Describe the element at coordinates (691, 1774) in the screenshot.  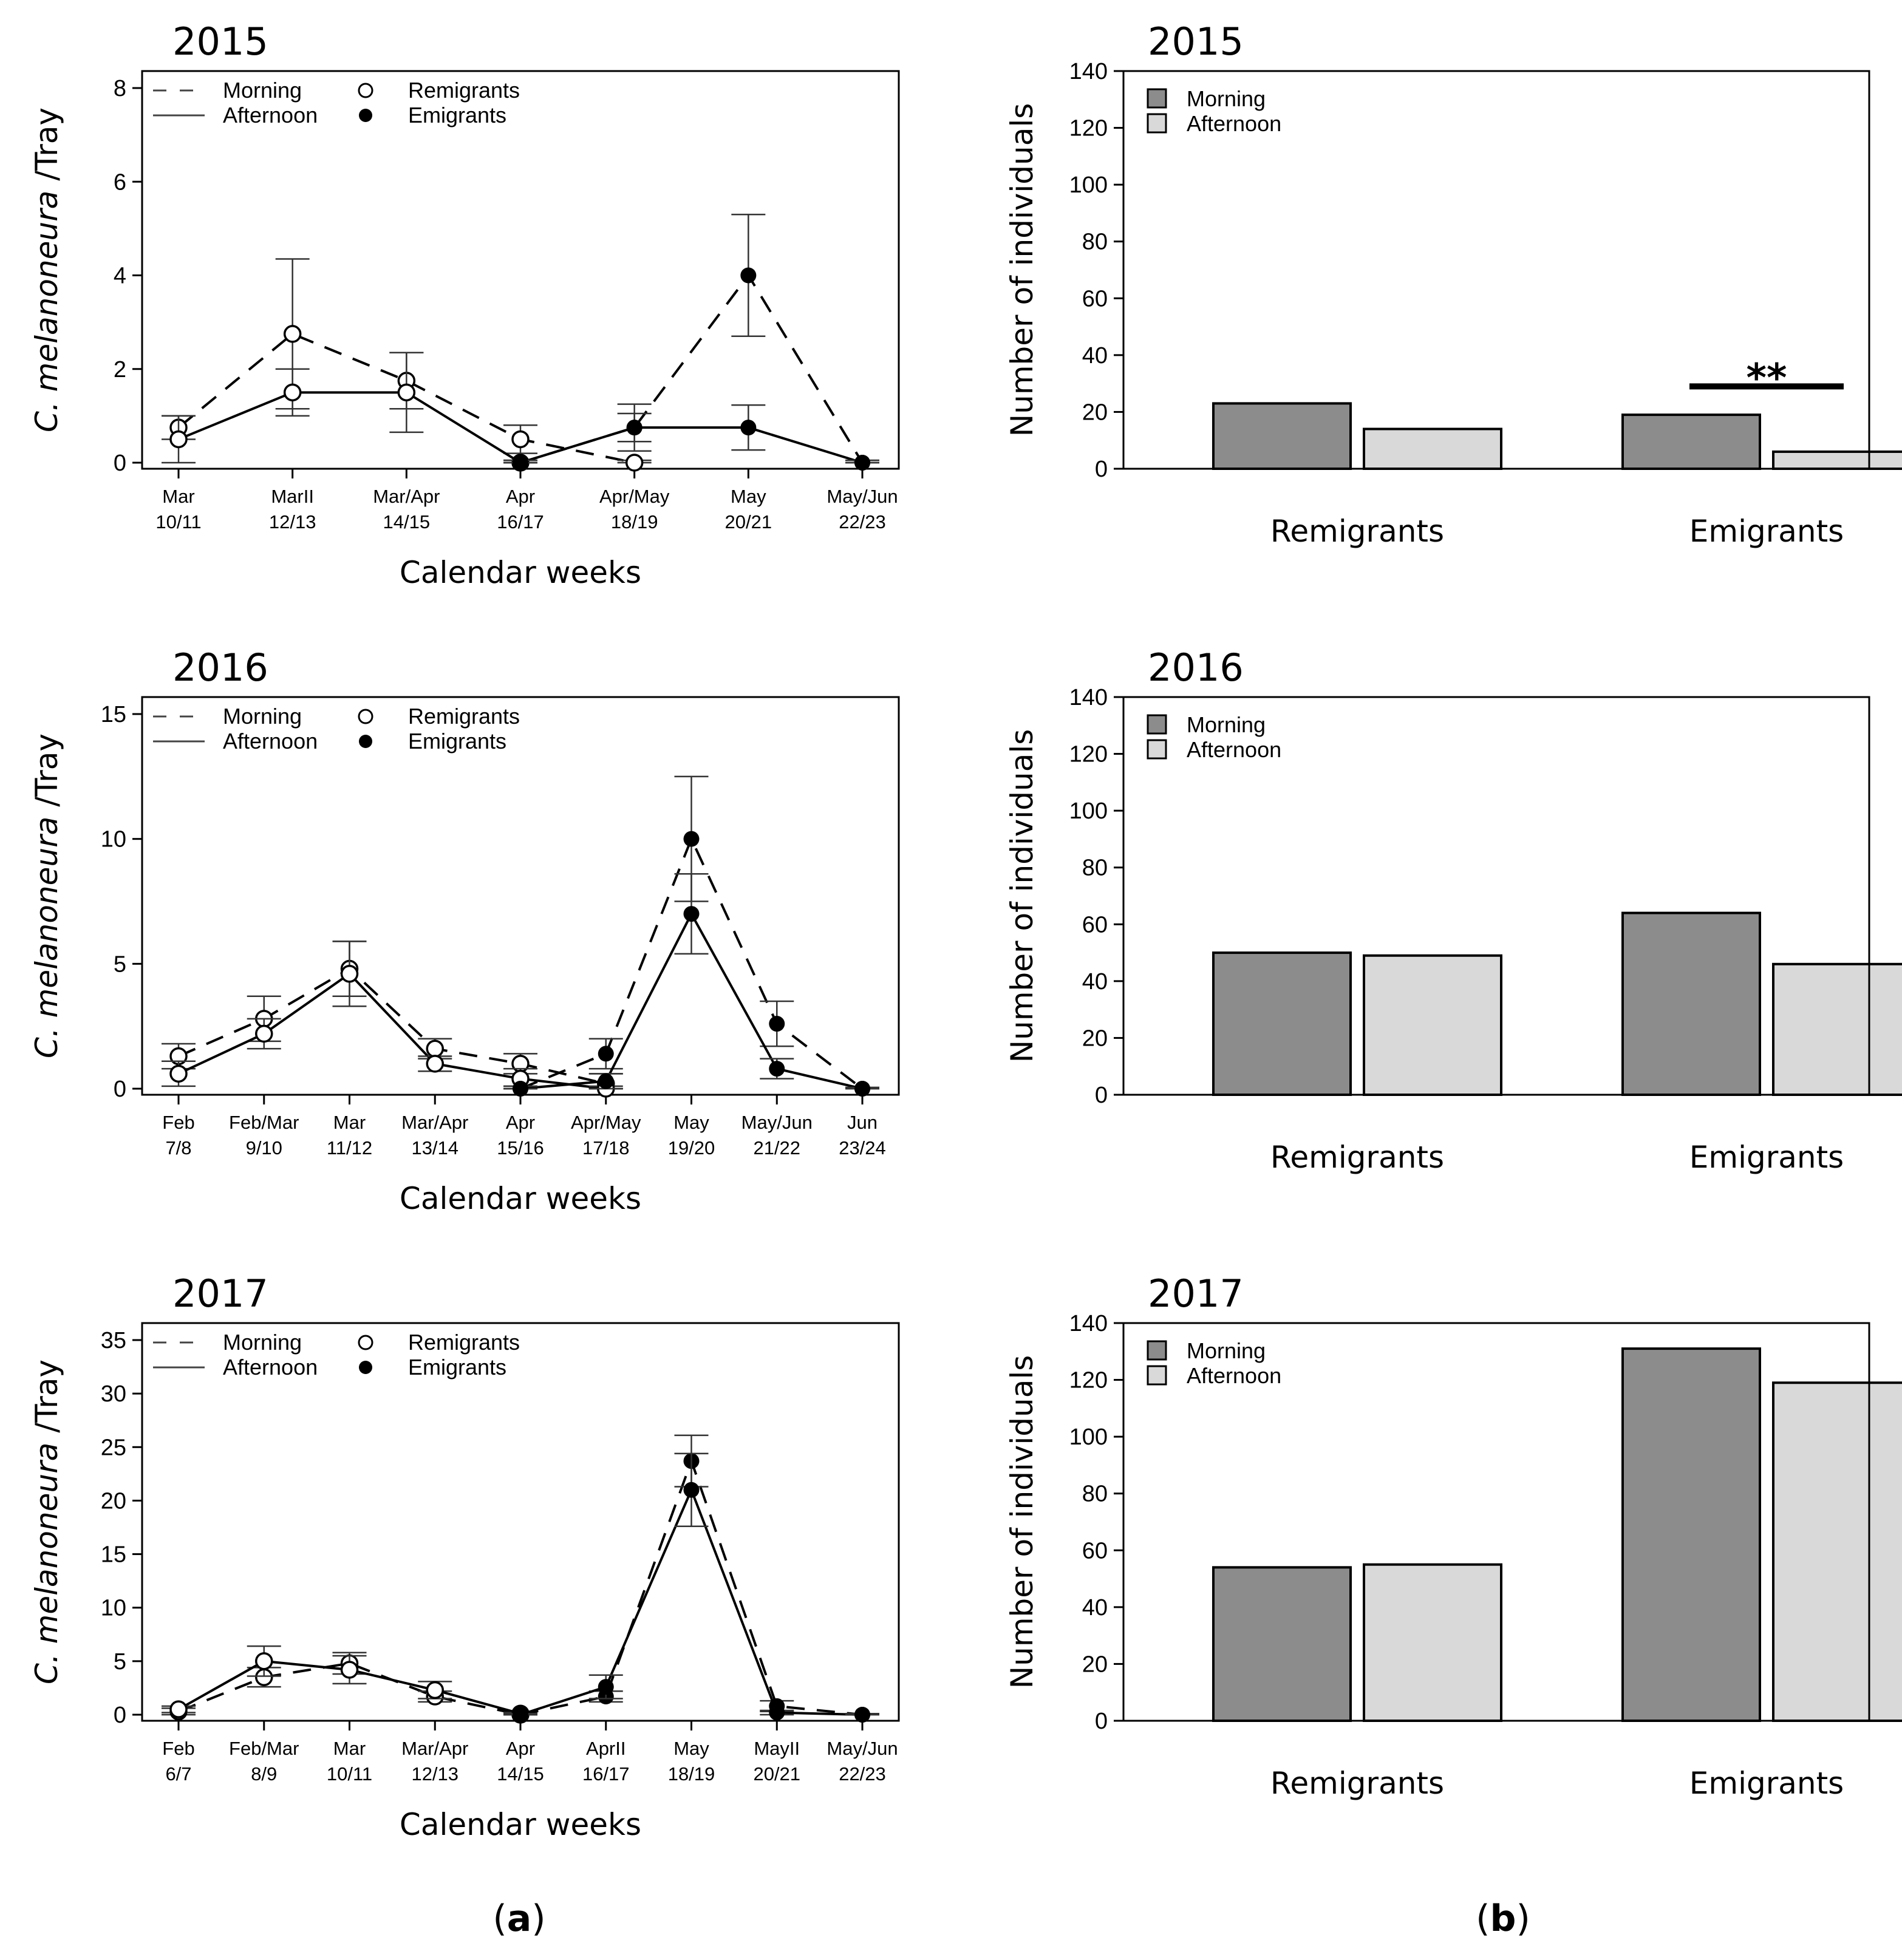
I see `x-tick-label-weeks: 18/19` at that location.